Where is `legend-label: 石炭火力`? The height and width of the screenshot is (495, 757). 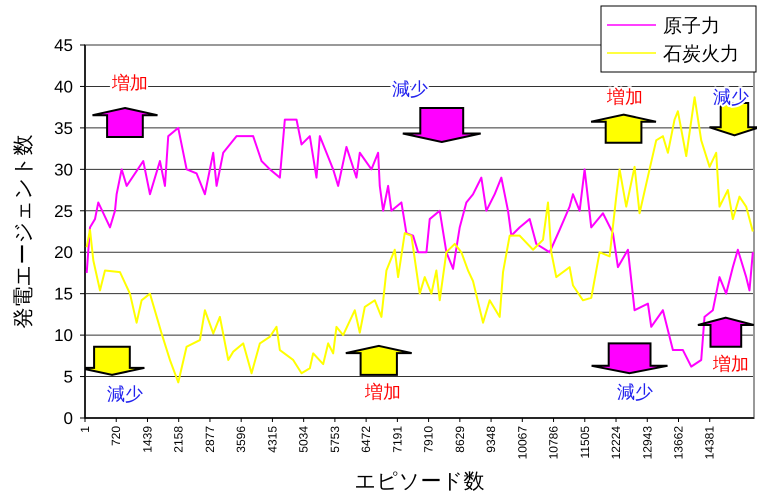 legend-label: 石炭火力 is located at coordinates (701, 54).